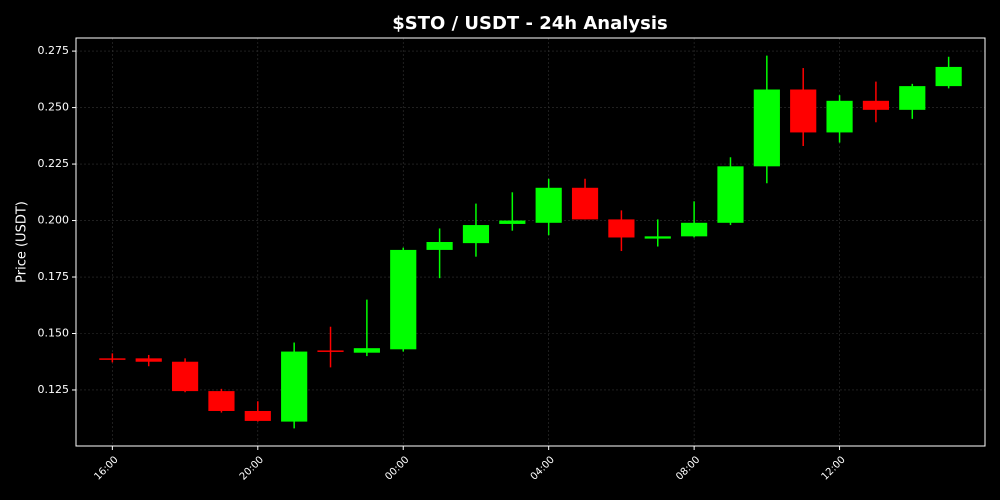 The image size is (1000, 500). I want to click on y-tick-label: 0.200, so click(54, 220).